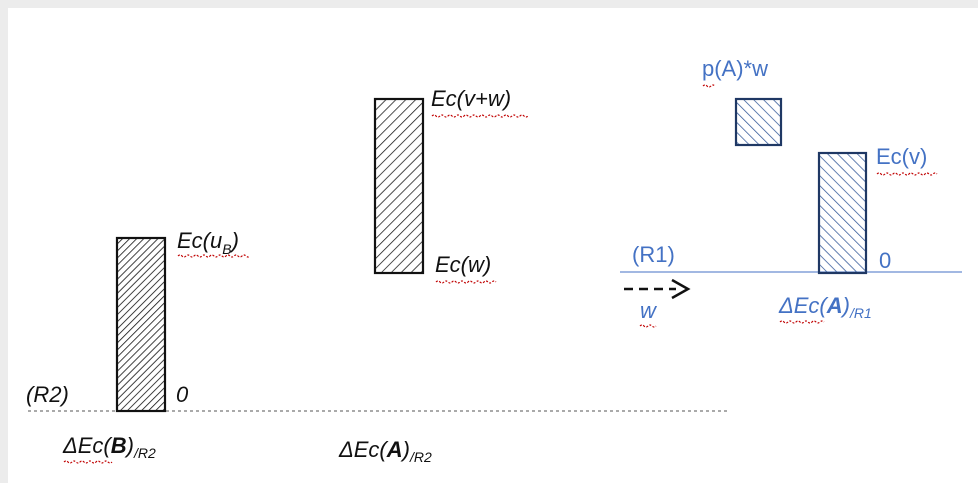 The height and width of the screenshot is (483, 978). Describe the element at coordinates (466, 282) in the screenshot. I see `spell-underline-ec-w` at that location.